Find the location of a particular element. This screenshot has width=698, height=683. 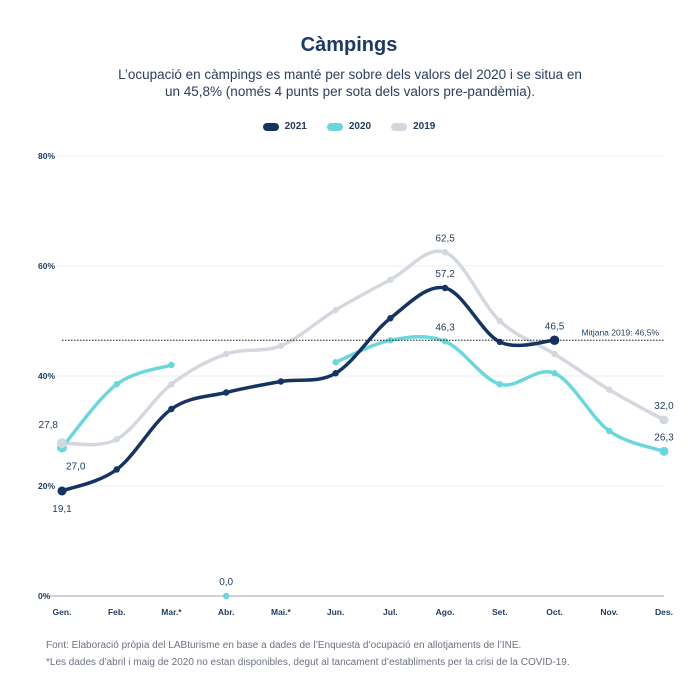

legend-swatch-2021 is located at coordinates (270, 126).